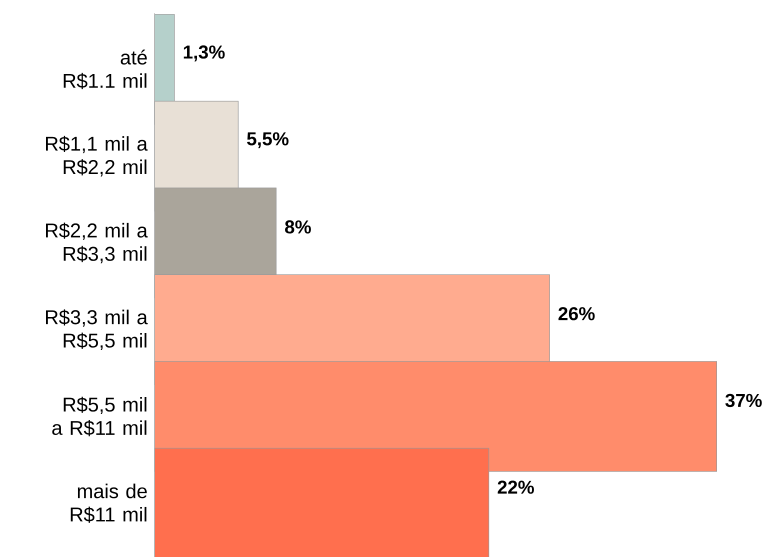 The width and height of the screenshot is (774, 557). I want to click on y-tick-label: R$3,3 mil a R$5,5 mil, so click(97, 329).